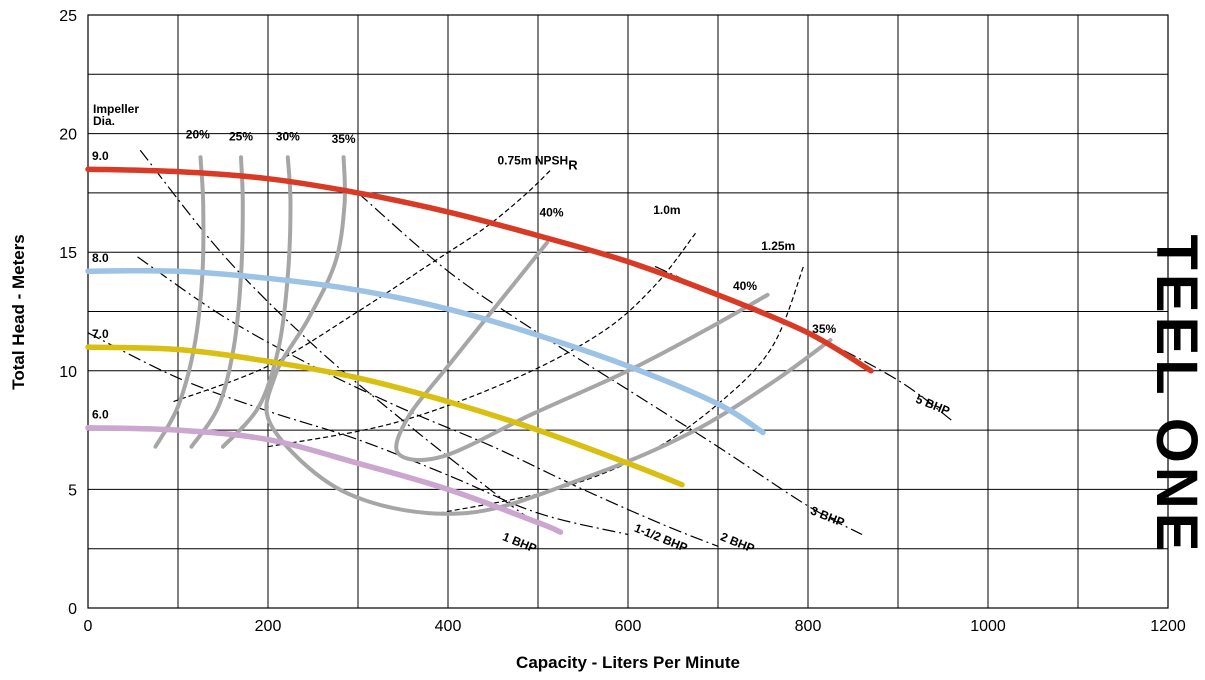 The image size is (1205, 680). I want to click on efficiency-label-30: 30%, so click(288, 137).